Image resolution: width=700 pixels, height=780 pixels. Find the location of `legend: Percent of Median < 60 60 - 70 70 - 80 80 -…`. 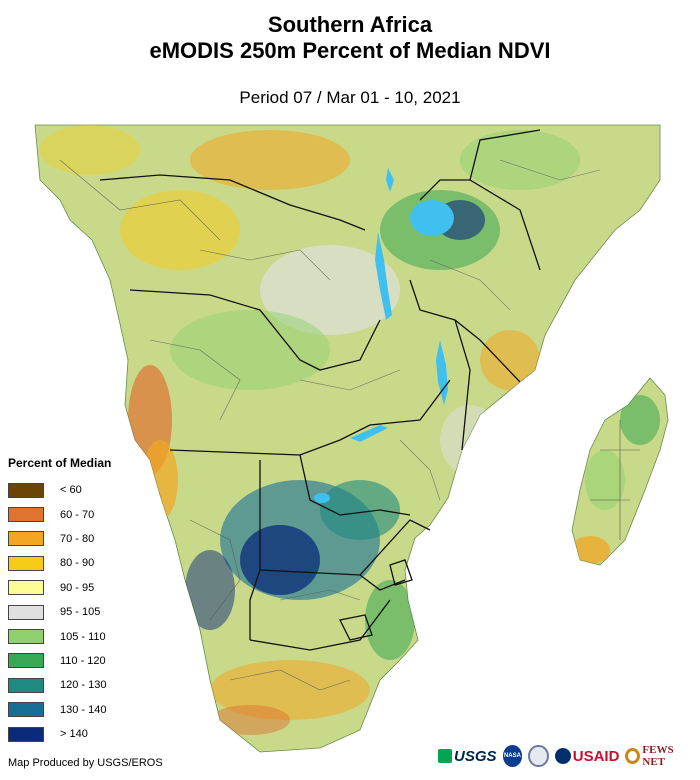

legend: Percent of Median < 60 60 - 70 70 - 80 80 -… is located at coordinates (73, 601).